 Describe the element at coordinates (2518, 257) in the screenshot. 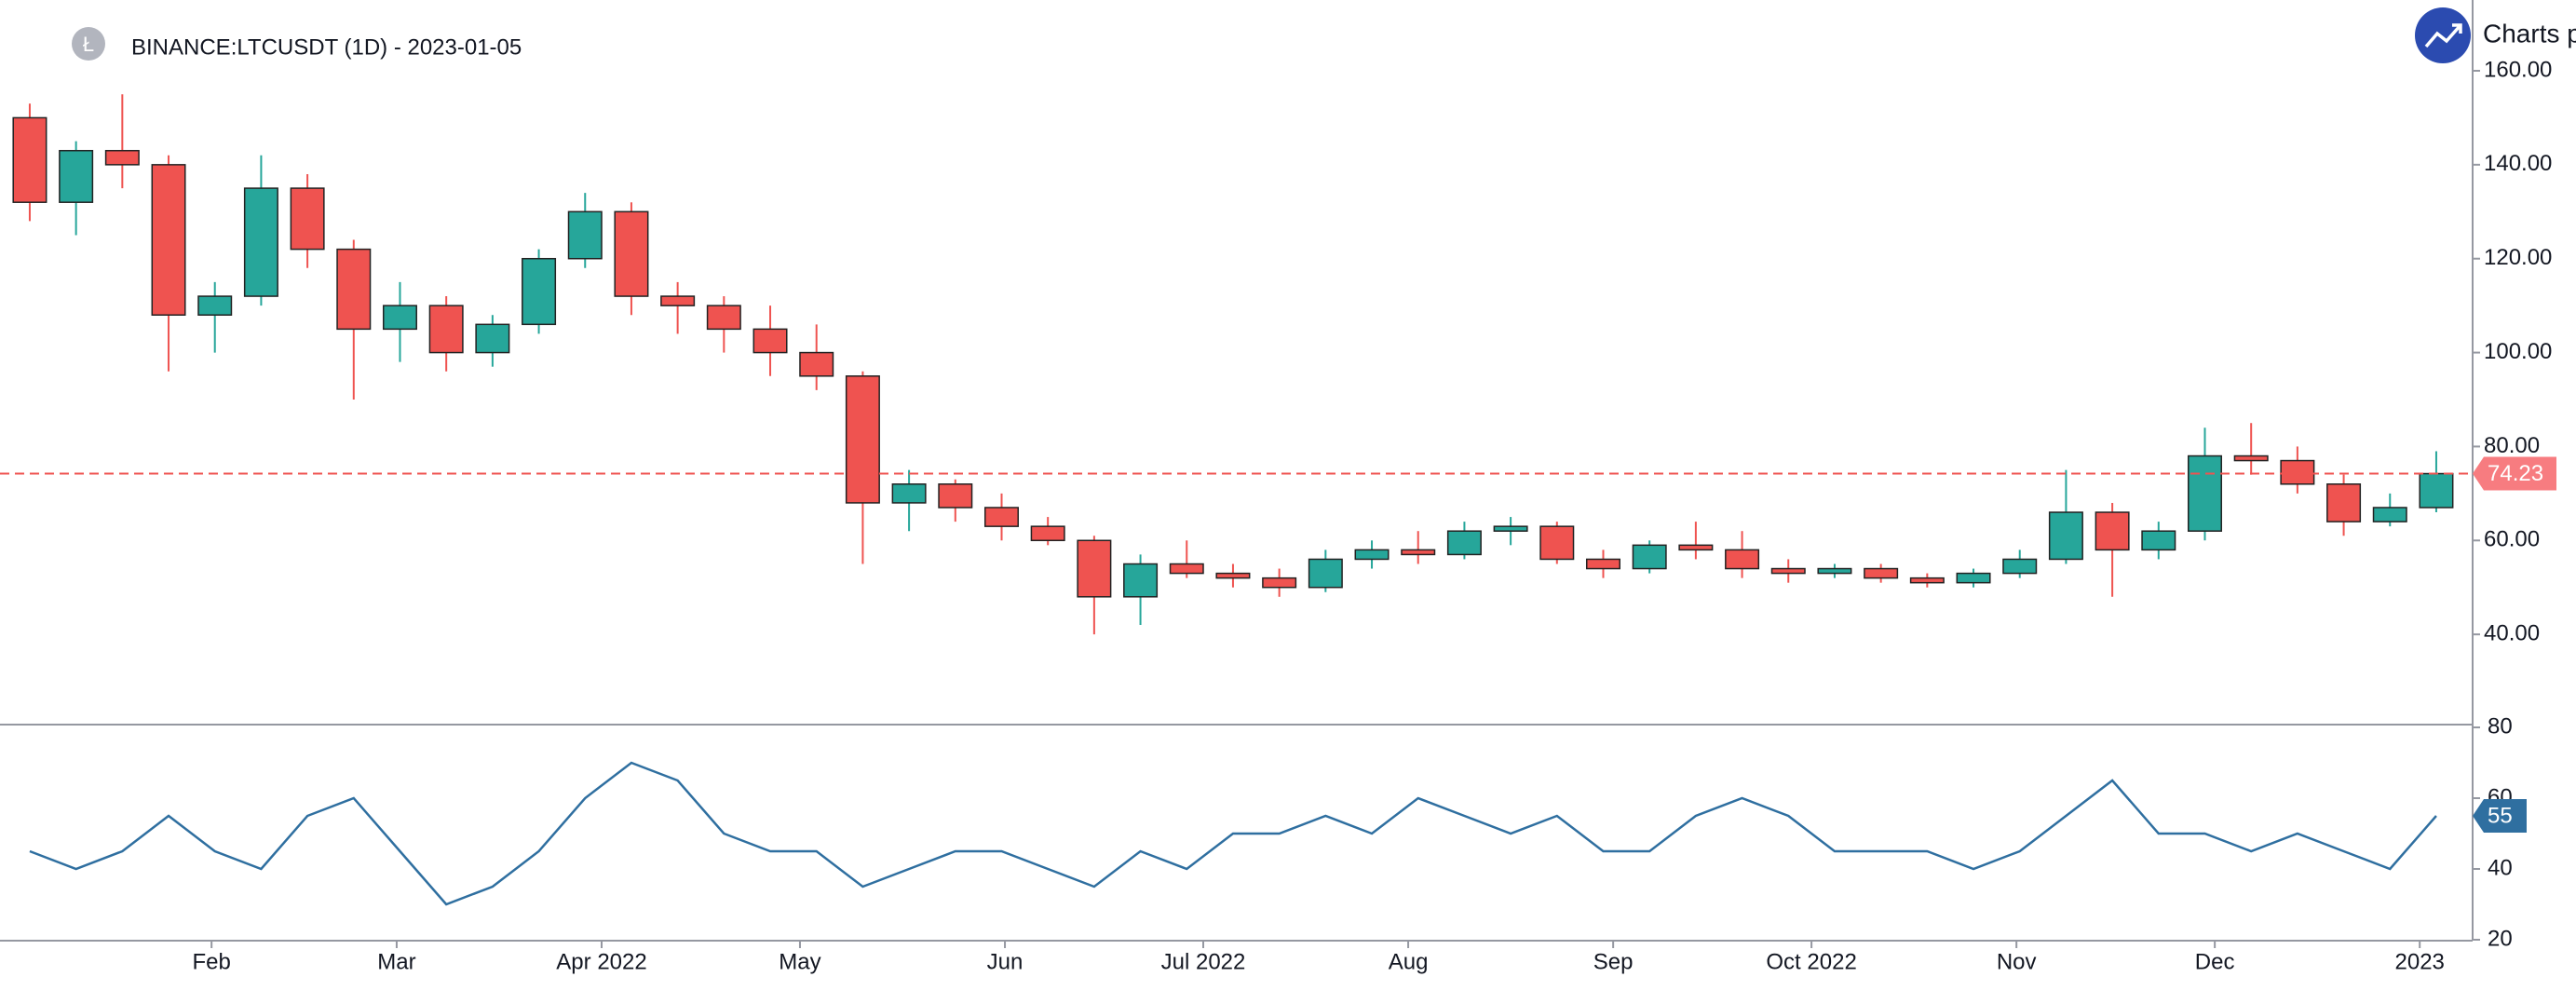

I see `y-tick-label: 120.00` at that location.